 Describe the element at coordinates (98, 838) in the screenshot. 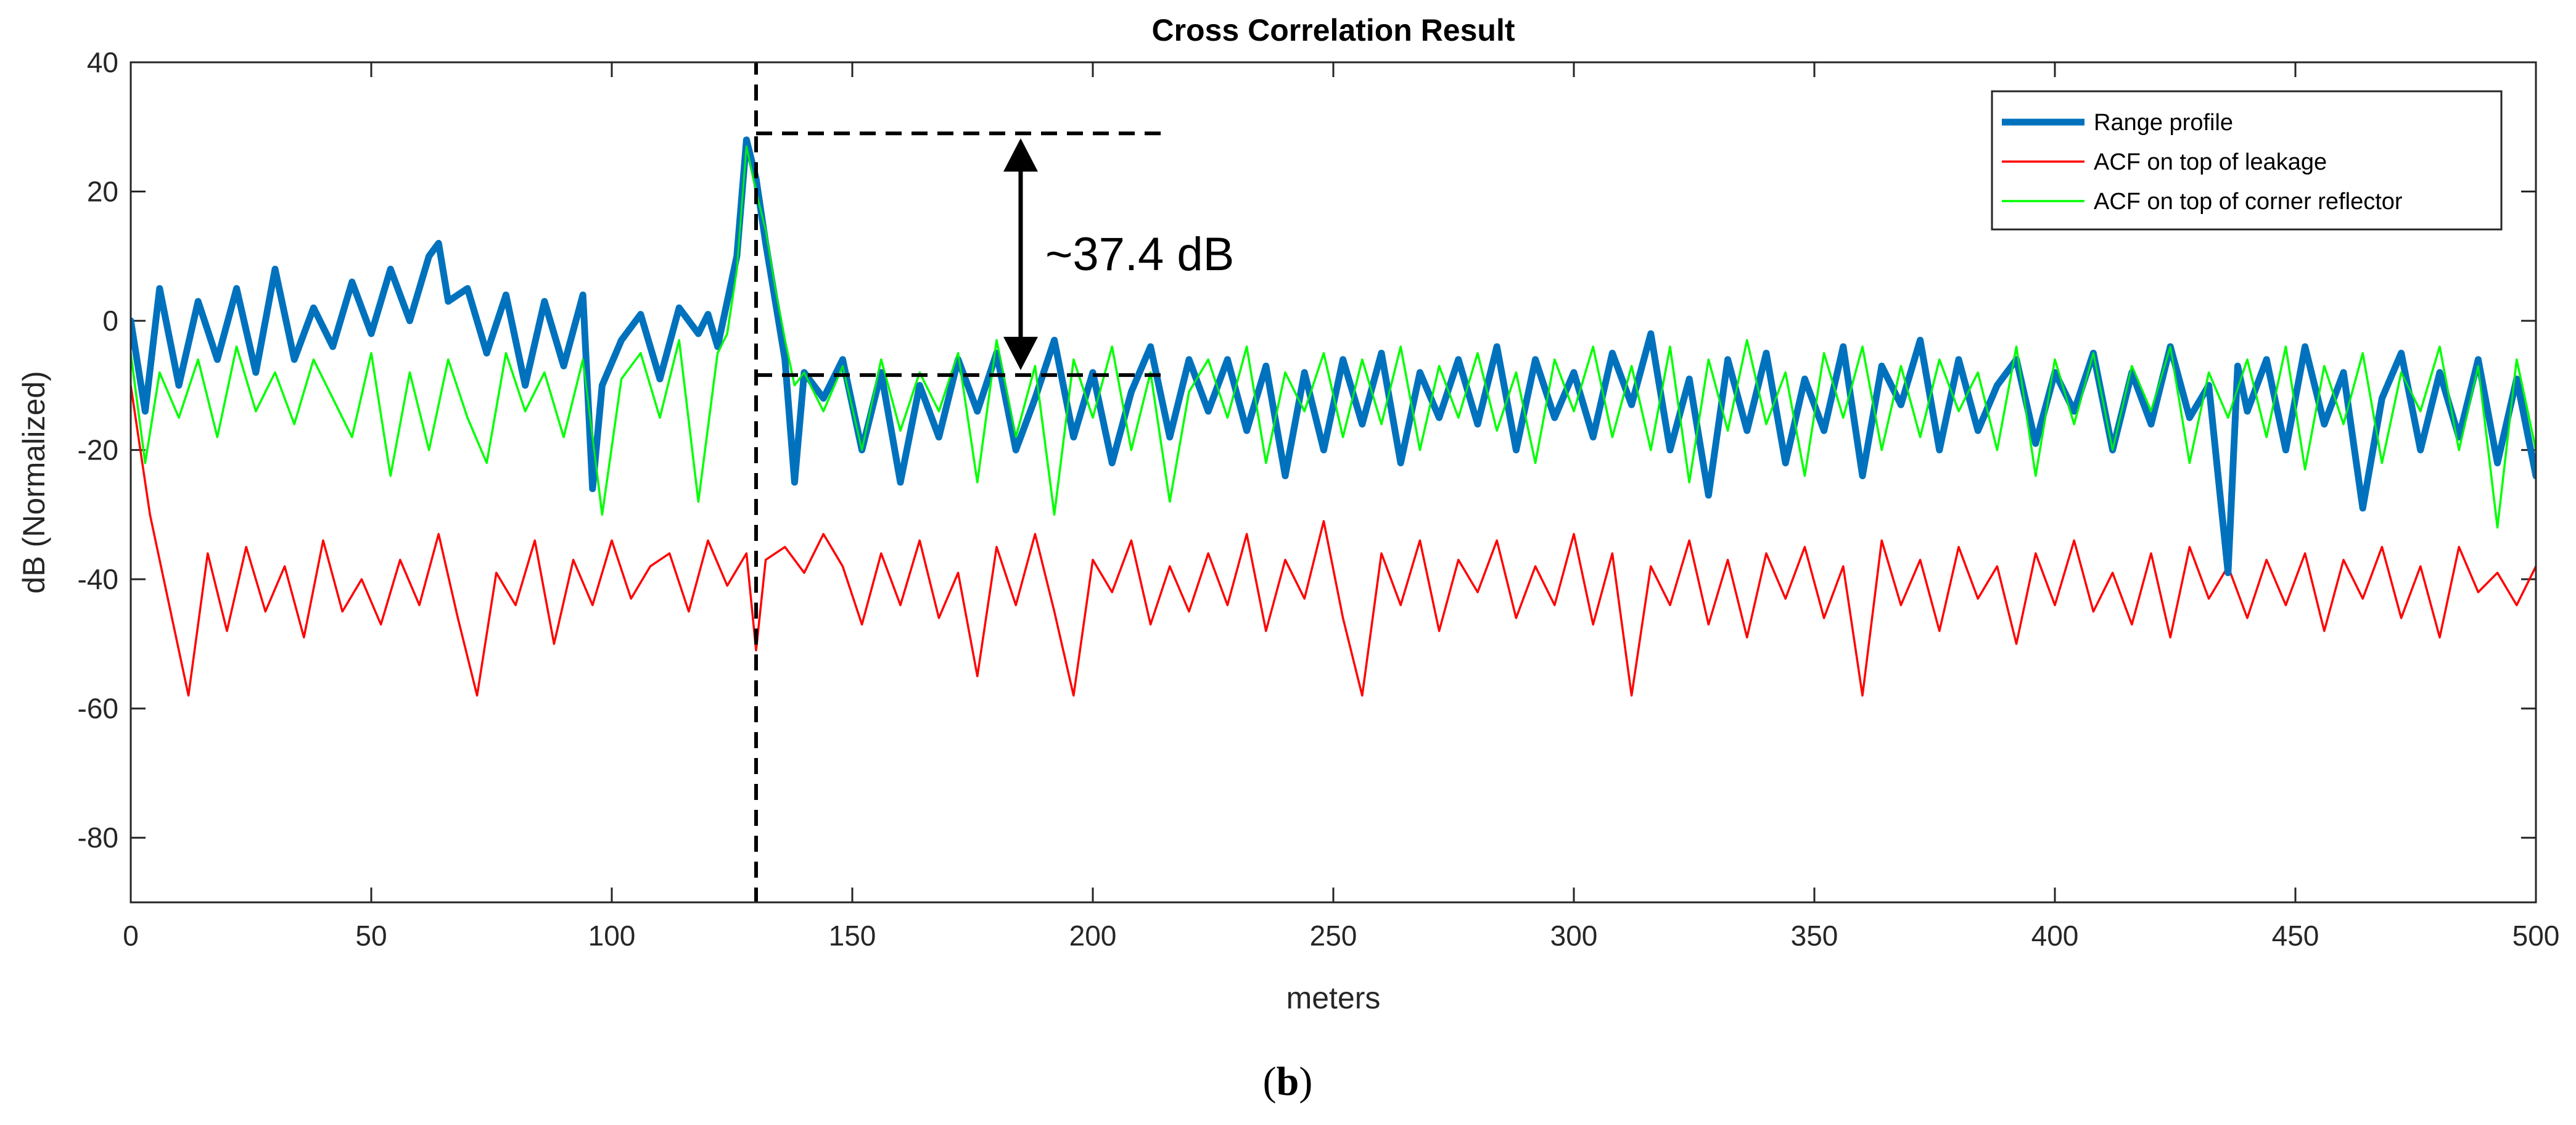

I see `y-tick-label: -80` at that location.